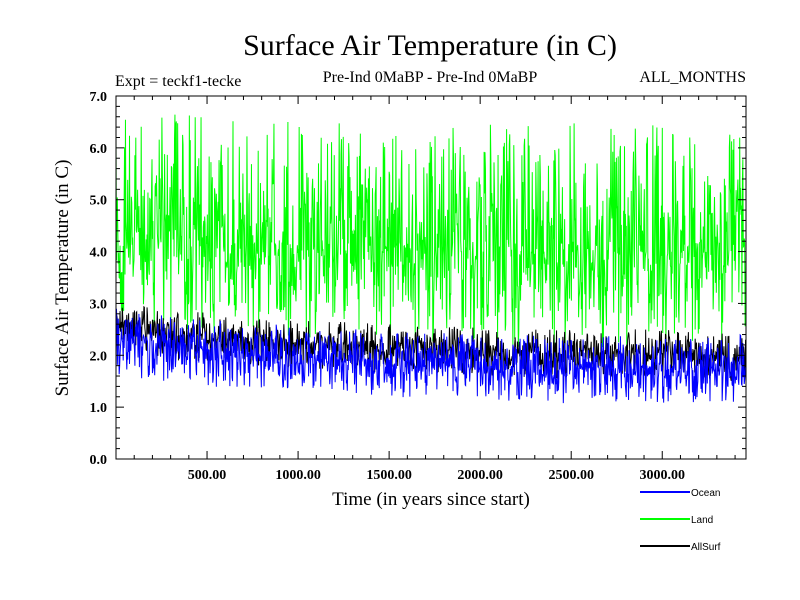 The height and width of the screenshot is (600, 800). Describe the element at coordinates (431, 356) in the screenshot. I see `series-line-ocean` at that location.